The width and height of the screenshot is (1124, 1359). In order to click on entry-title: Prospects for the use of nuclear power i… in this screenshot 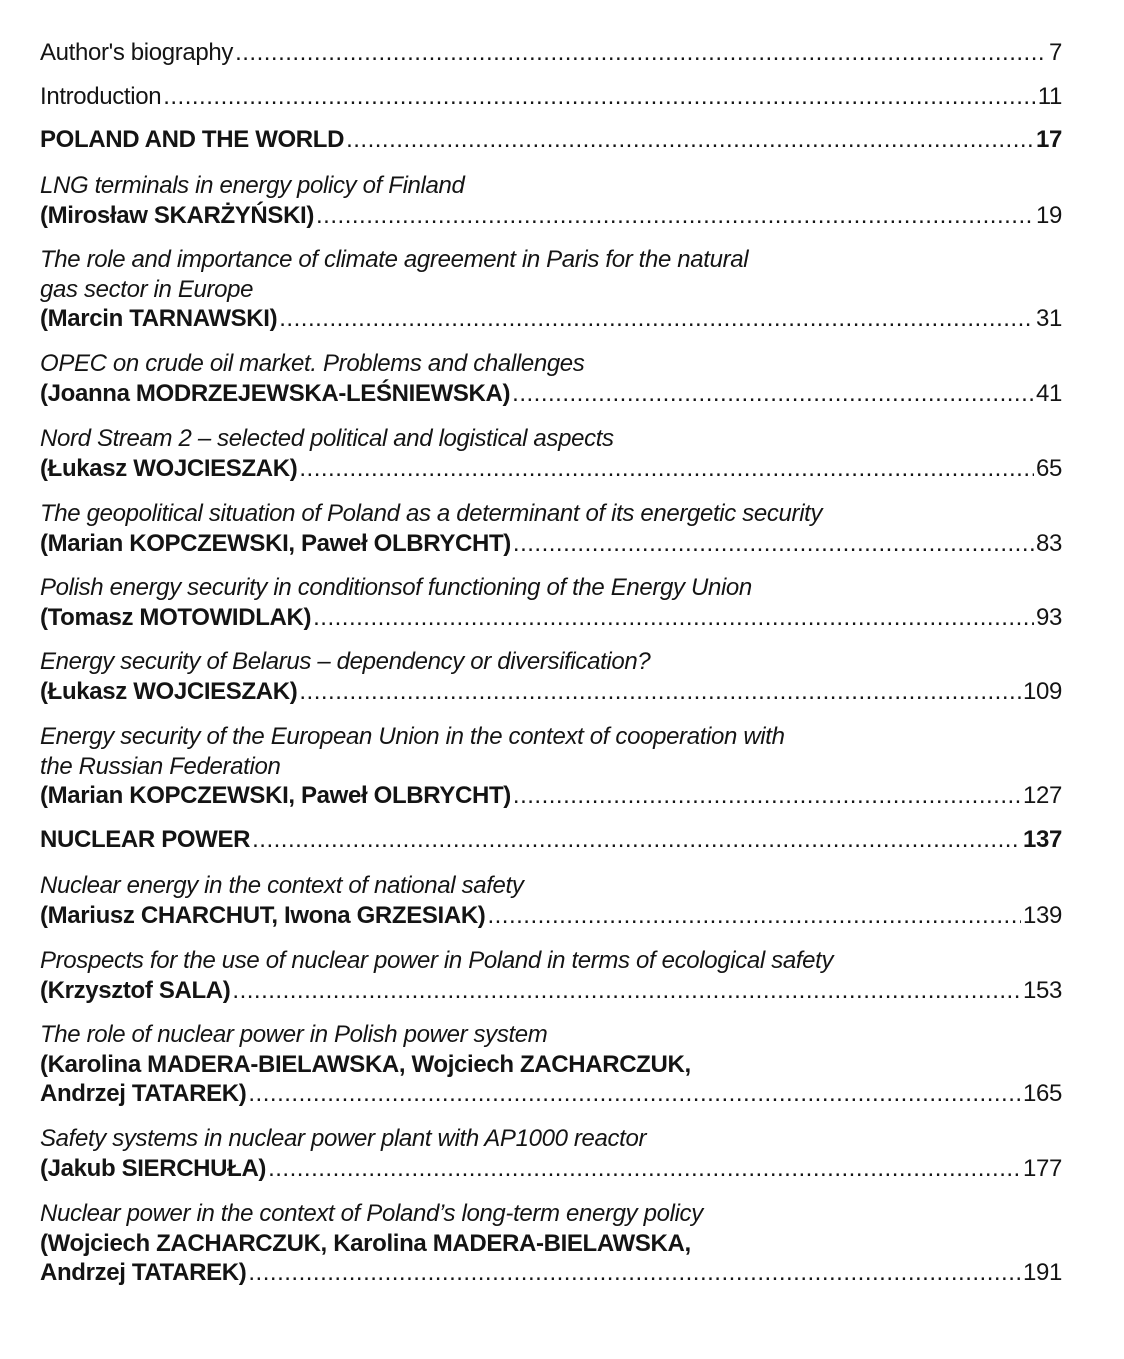, I will do `click(437, 960)`.